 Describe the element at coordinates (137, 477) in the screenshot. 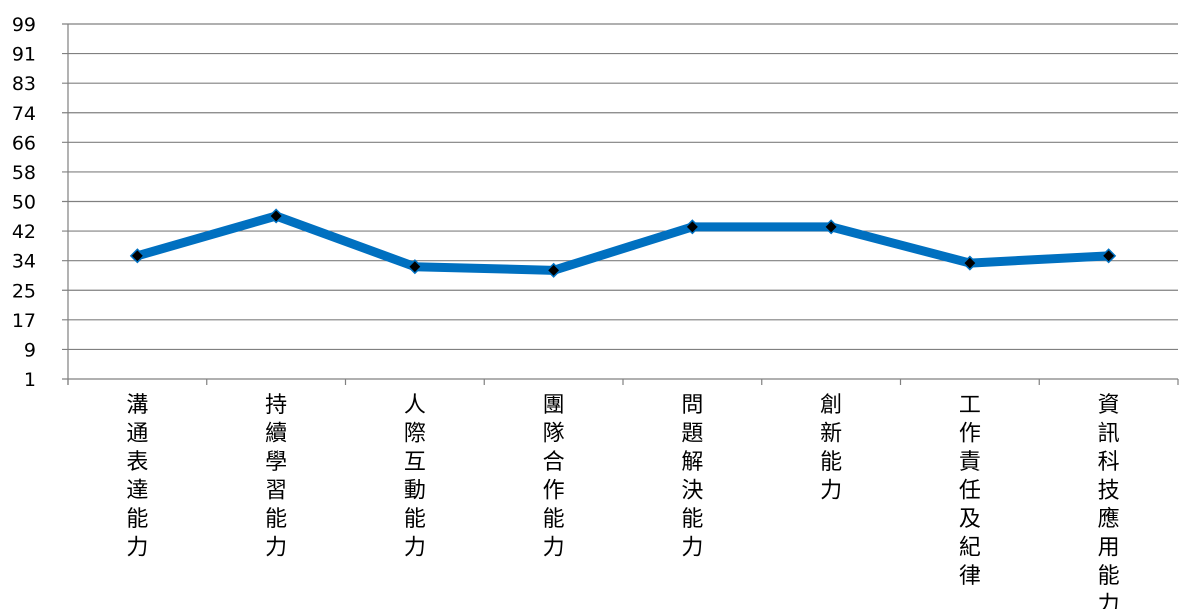

I see `x-tick-label: 溝通表達能力` at that location.